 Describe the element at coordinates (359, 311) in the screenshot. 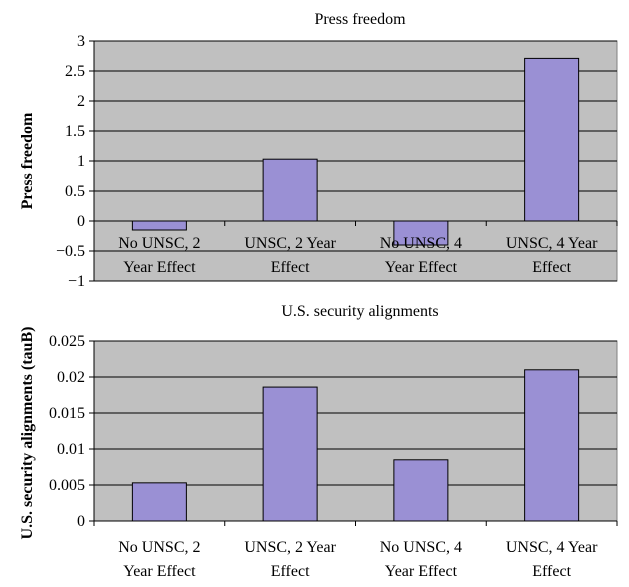

I see `chart-title: U.S. security alignments` at that location.